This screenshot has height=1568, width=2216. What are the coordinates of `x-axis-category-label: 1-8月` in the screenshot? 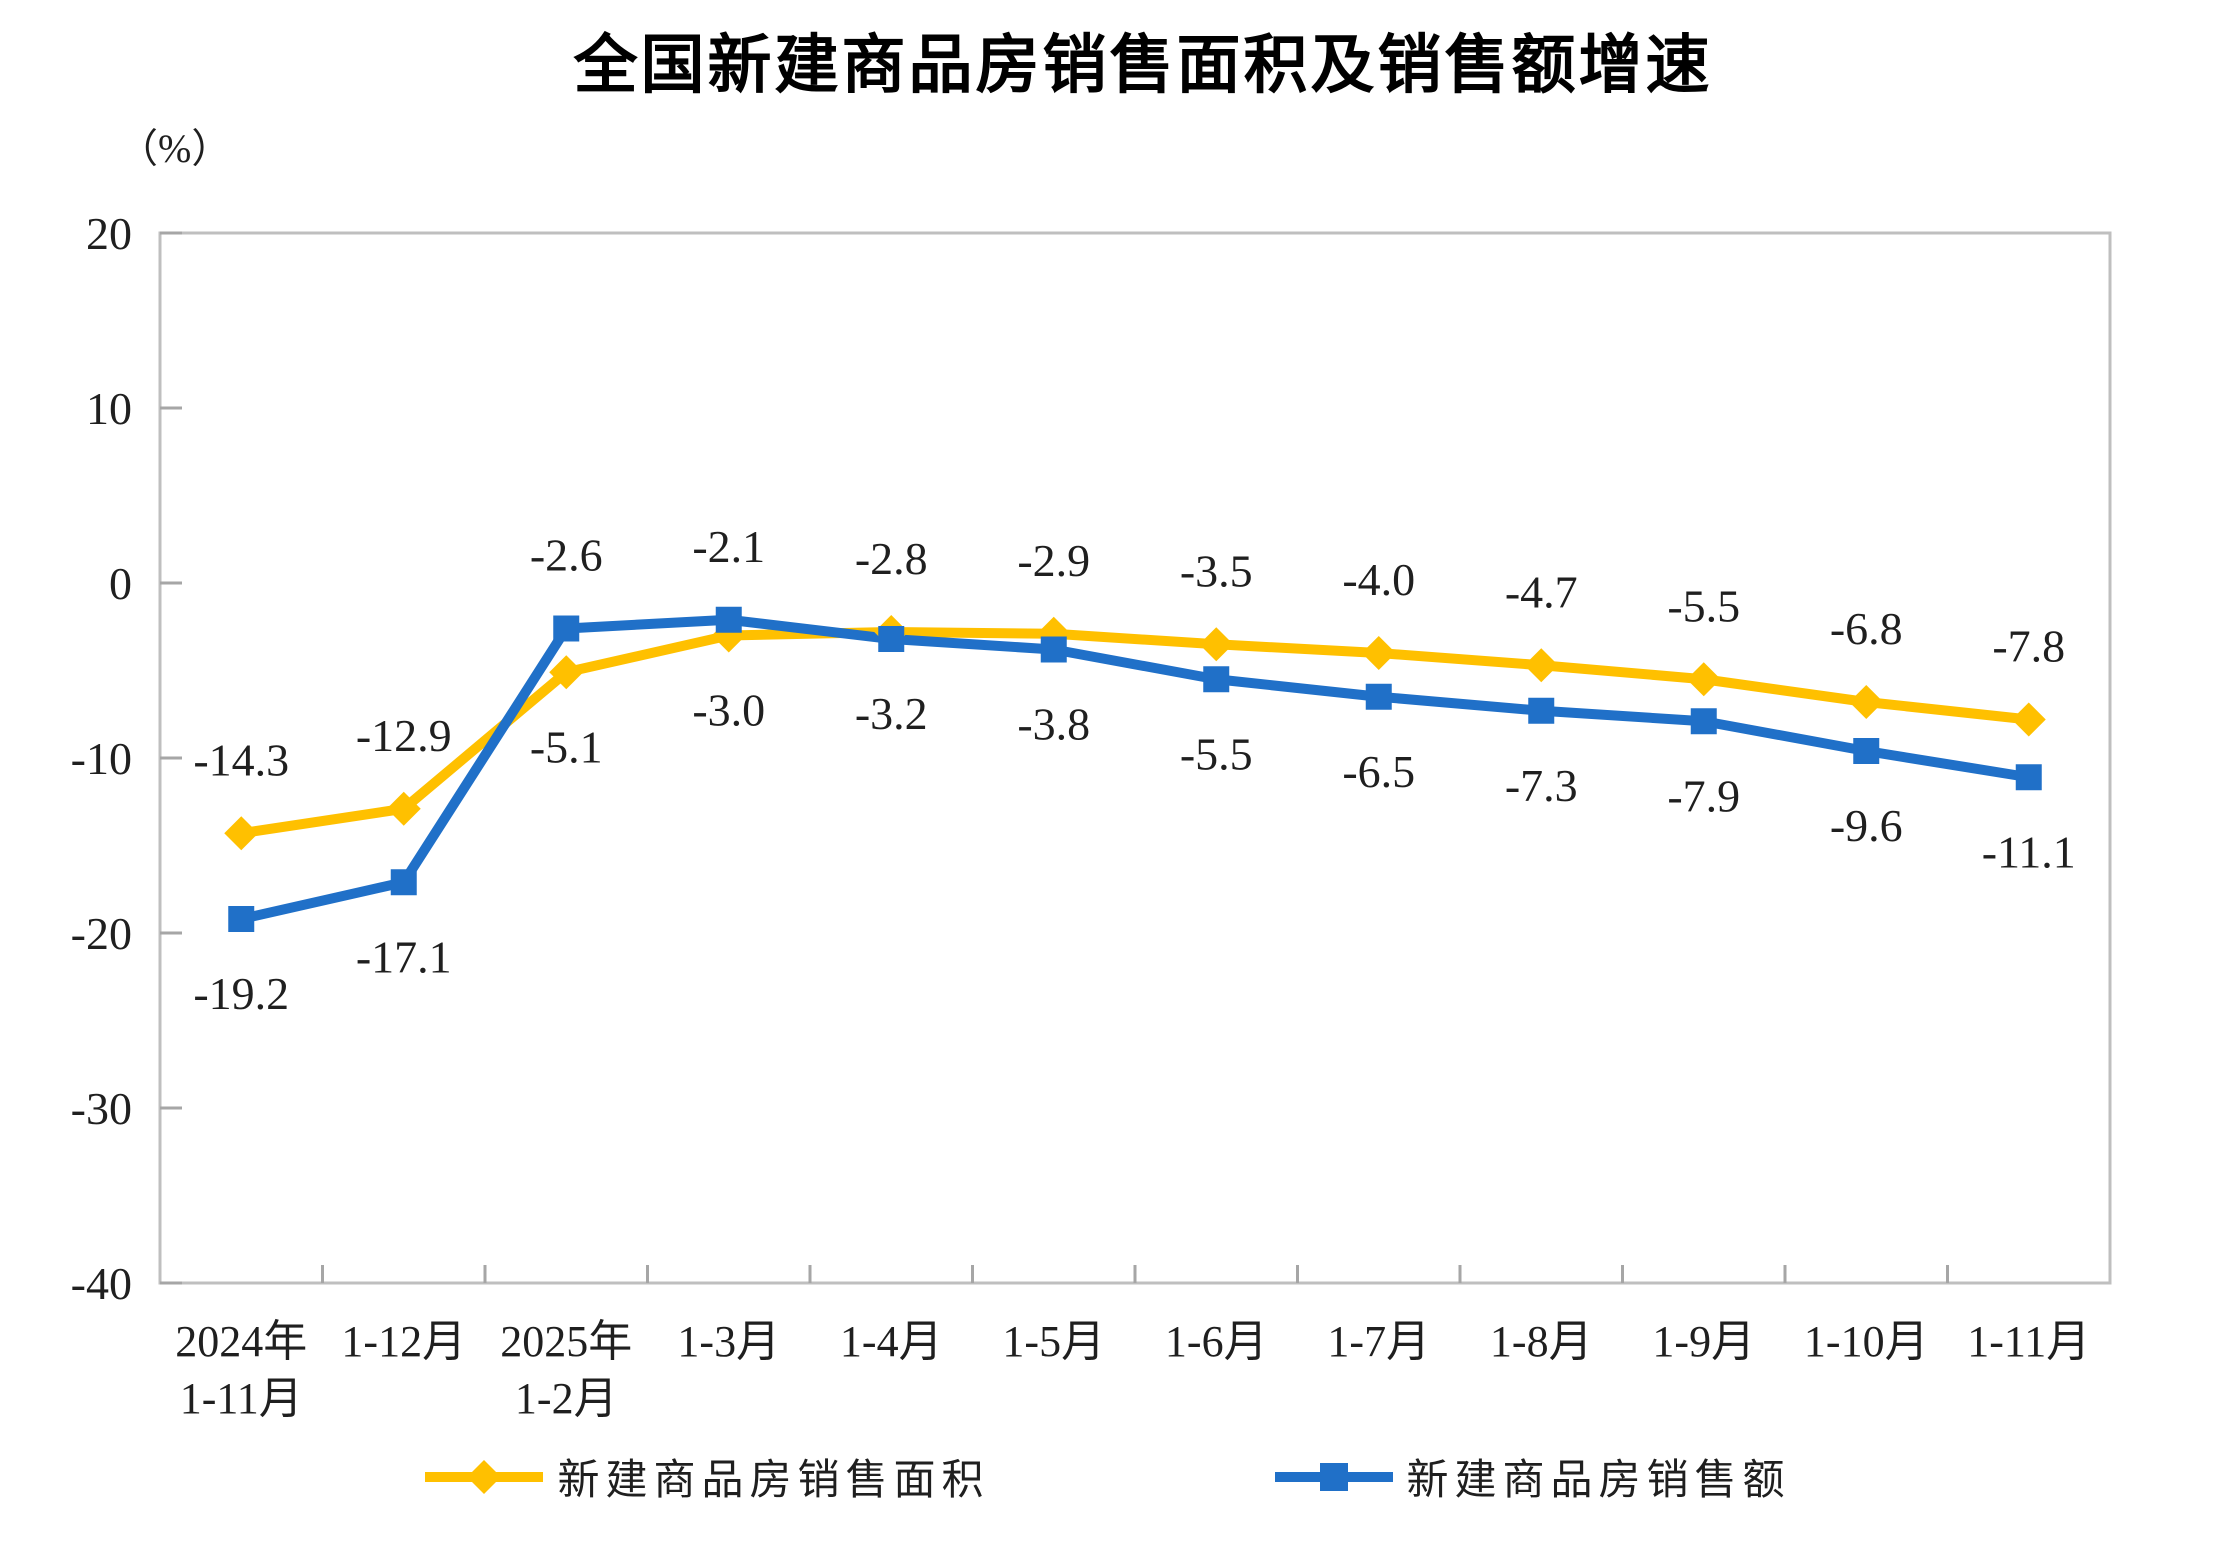 It's located at (1541, 1341).